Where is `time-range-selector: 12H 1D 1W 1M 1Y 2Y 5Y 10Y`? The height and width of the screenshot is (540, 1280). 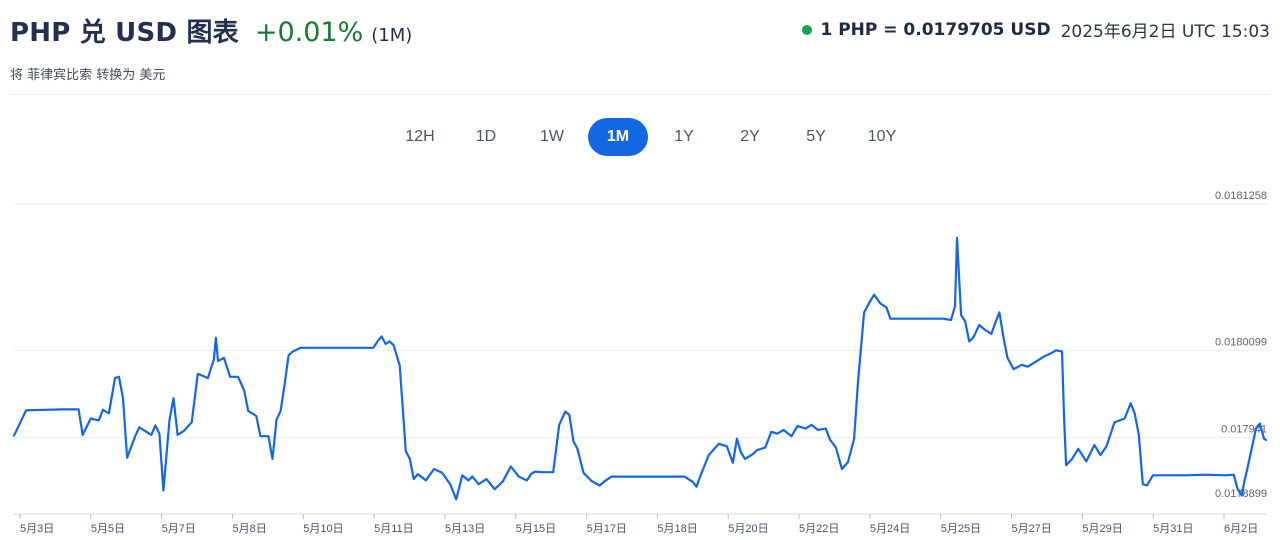
time-range-selector: 12H 1D 1W 1M 1Y 2Y 5Y 10Y is located at coordinates (654, 137).